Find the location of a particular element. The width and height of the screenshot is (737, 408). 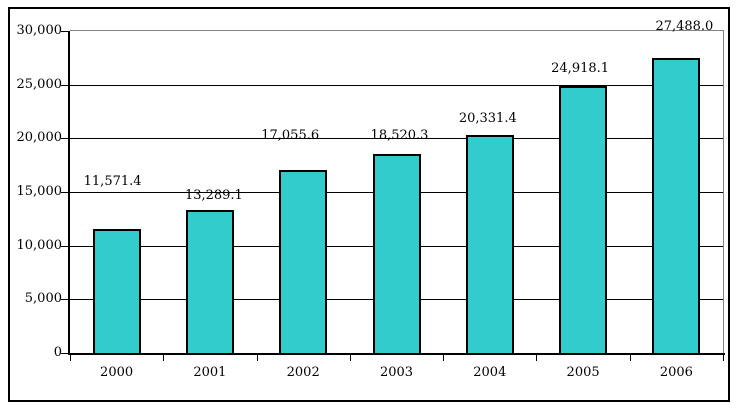

y-axis-tick-label: 15,000 is located at coordinates (39, 191).